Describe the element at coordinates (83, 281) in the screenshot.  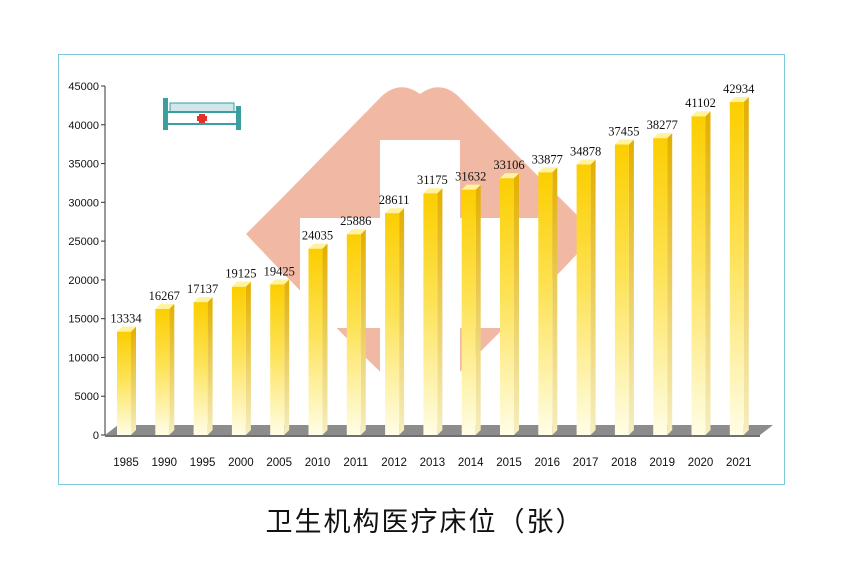
I see `y-tick-label: 20000` at that location.